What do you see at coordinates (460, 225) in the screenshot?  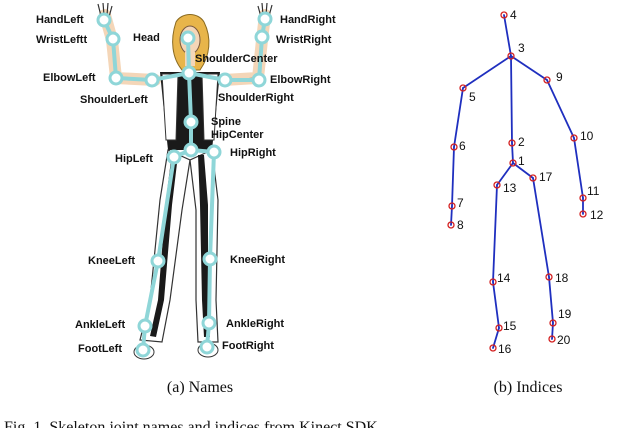 I see `index-label-8: 8` at bounding box center [460, 225].